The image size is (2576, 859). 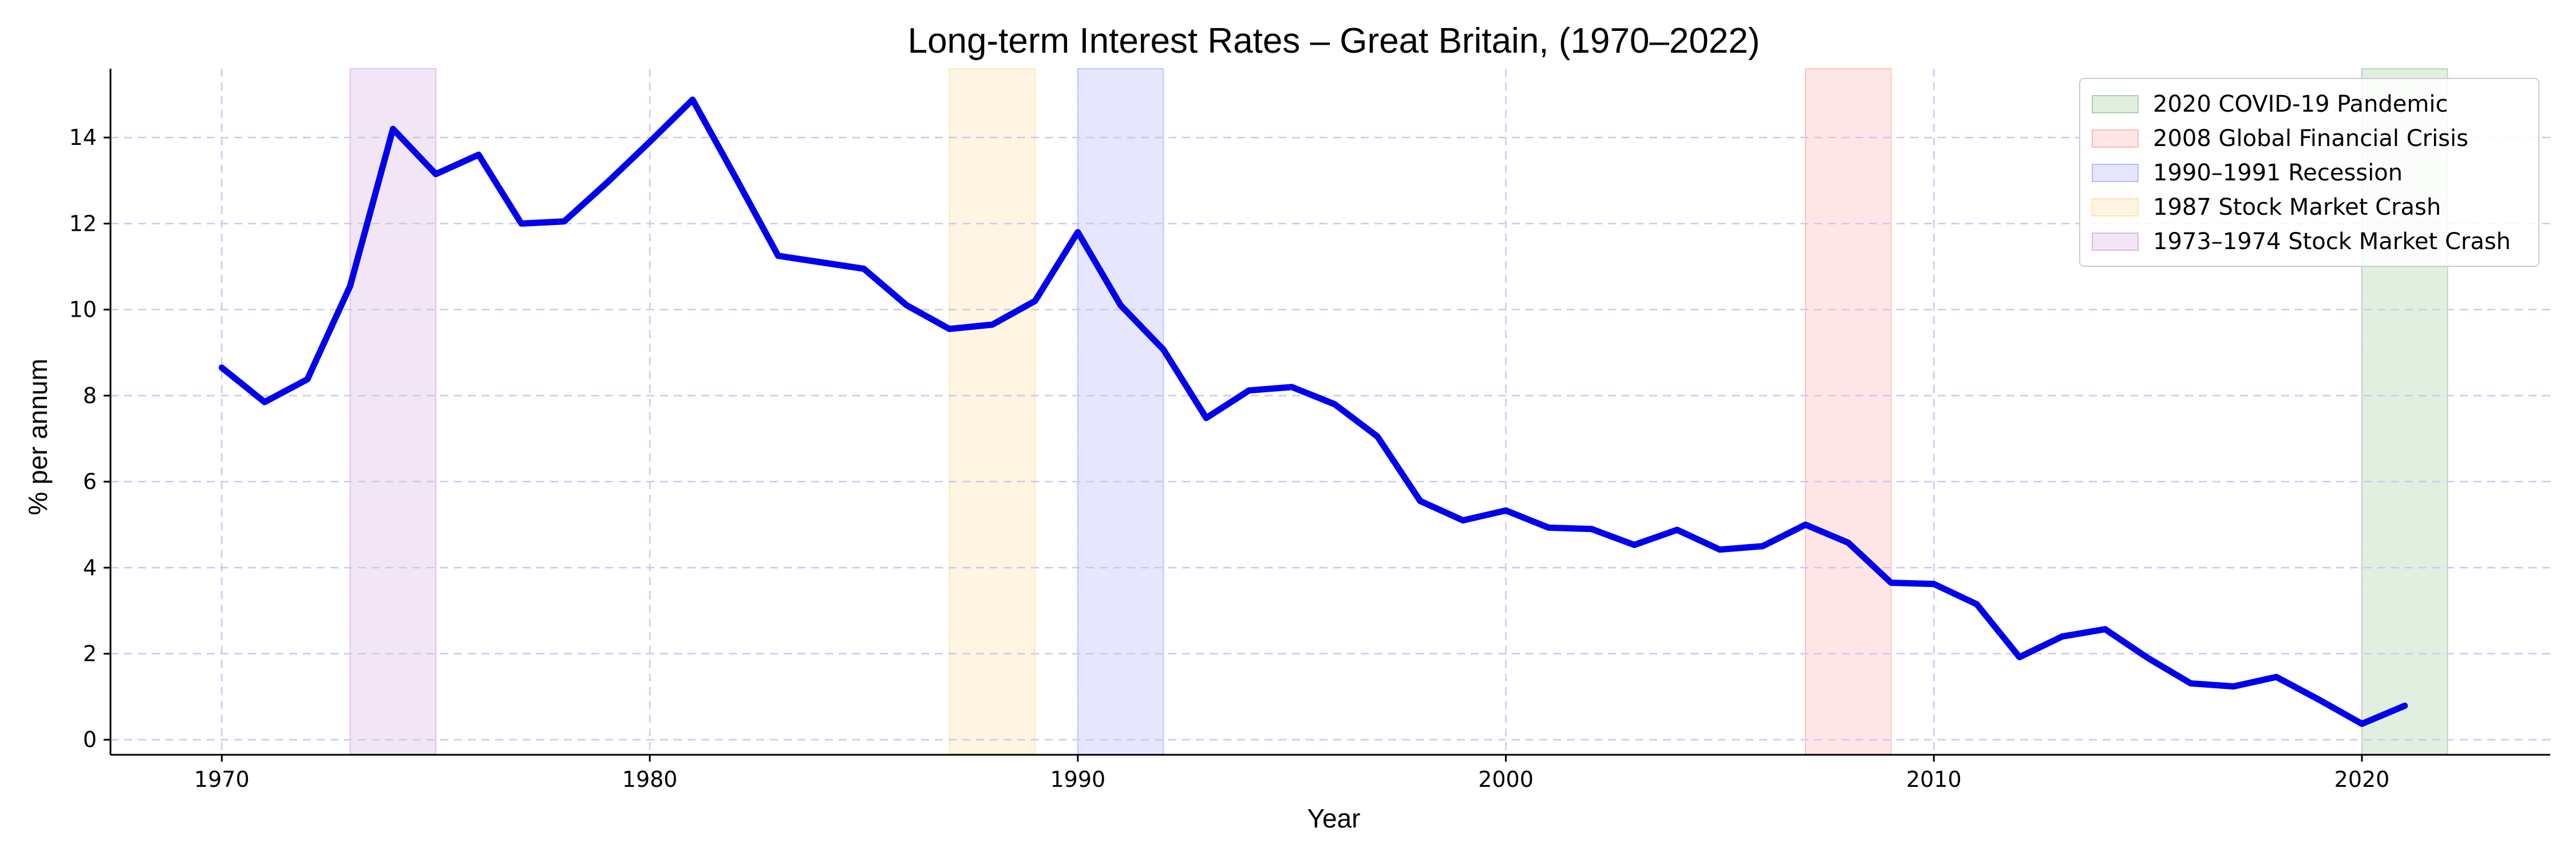 I want to click on y-tick-label: 8, so click(x=90, y=395).